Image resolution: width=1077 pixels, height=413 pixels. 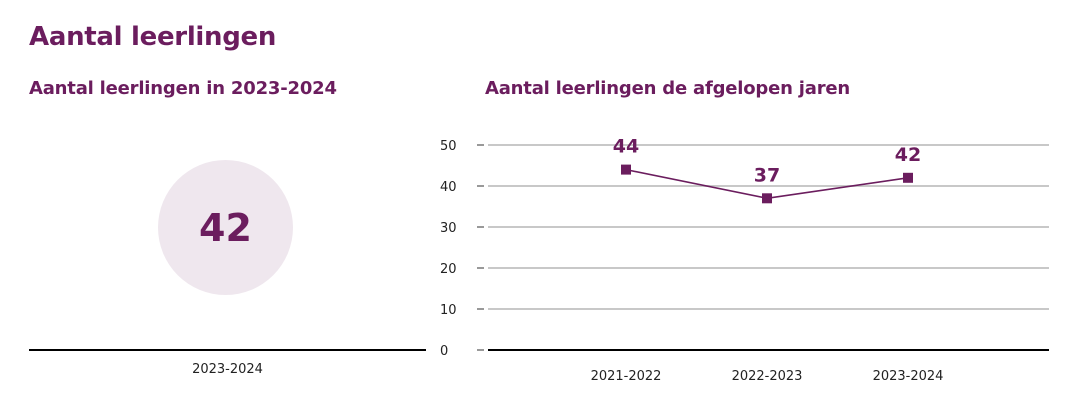 I want to click on y-tick-label-10: 10, so click(x=448, y=310).